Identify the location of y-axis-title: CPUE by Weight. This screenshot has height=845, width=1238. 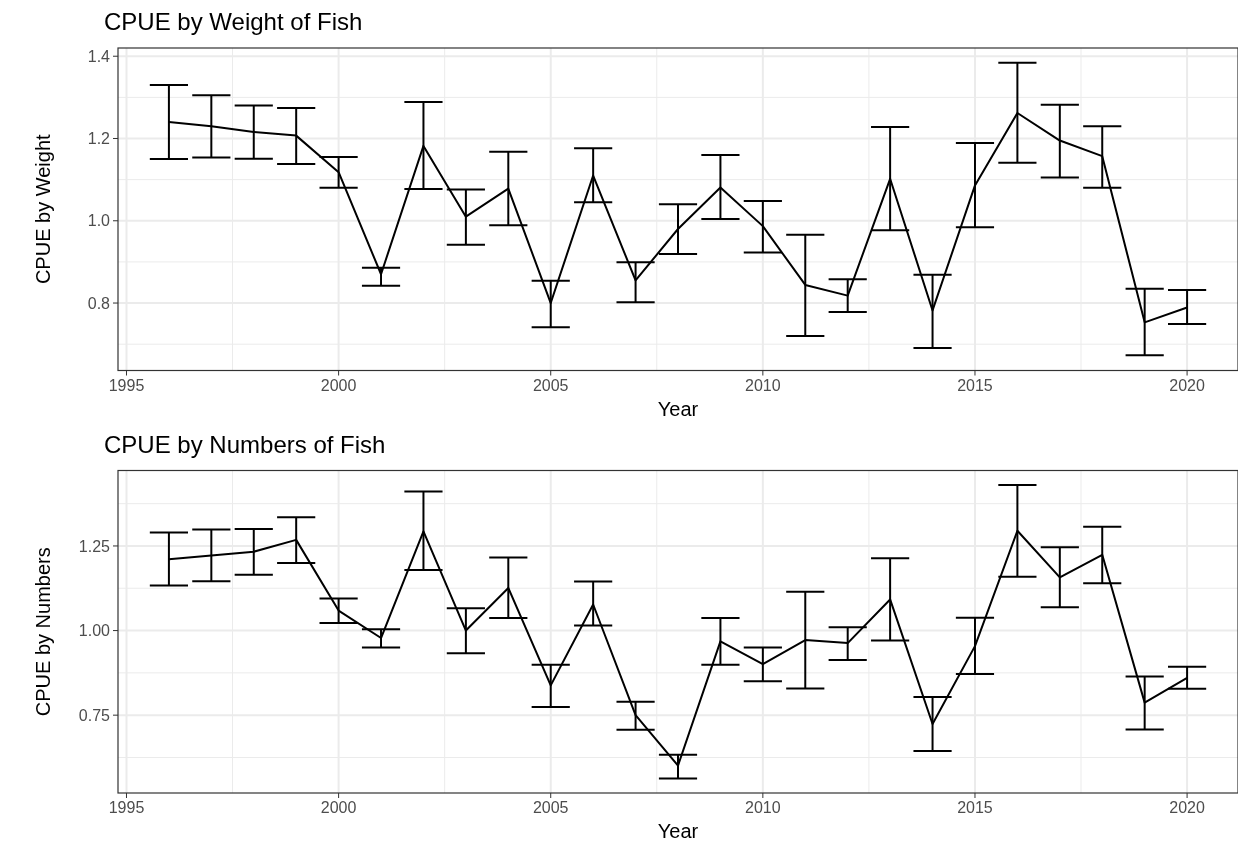
(43, 209).